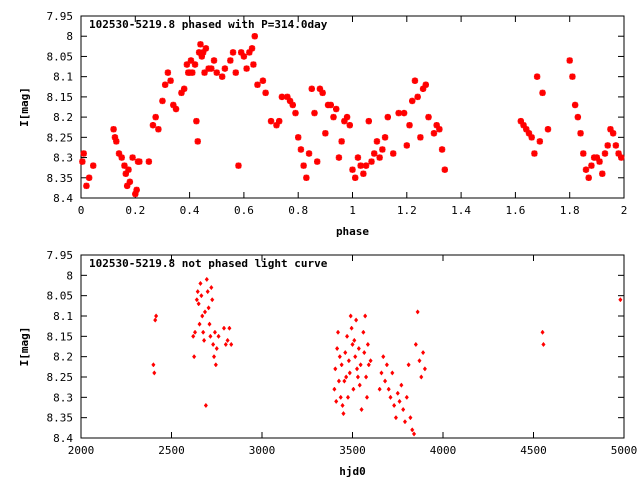 The width and height of the screenshot is (640, 480). I want to click on y-tick-label: 8, so click(69, 36).